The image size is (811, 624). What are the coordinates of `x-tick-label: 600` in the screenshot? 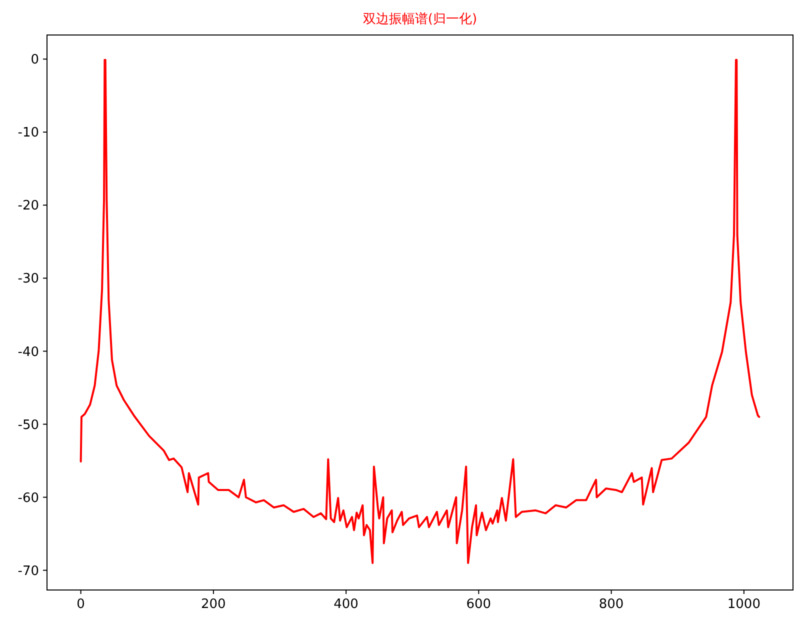 It's located at (479, 604).